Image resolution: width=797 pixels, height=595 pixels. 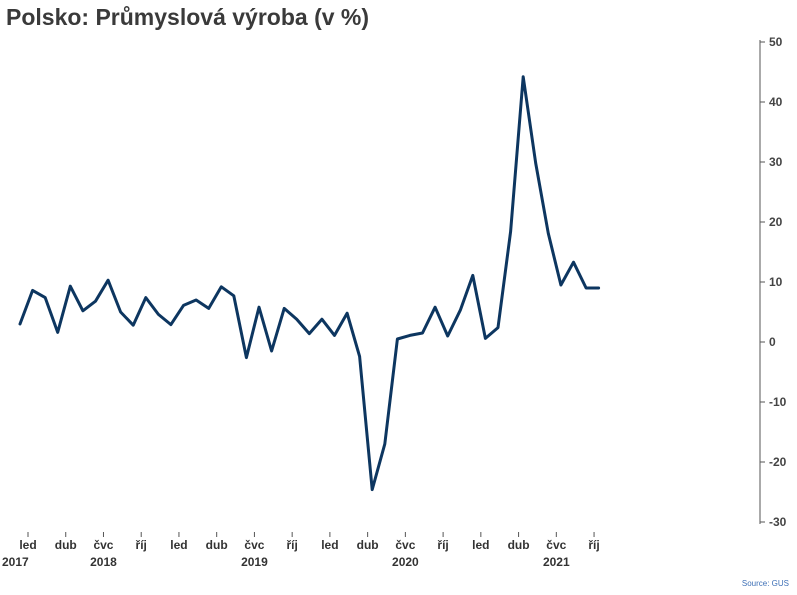 What do you see at coordinates (103, 562) in the screenshot?
I see `year-label: 2018` at bounding box center [103, 562].